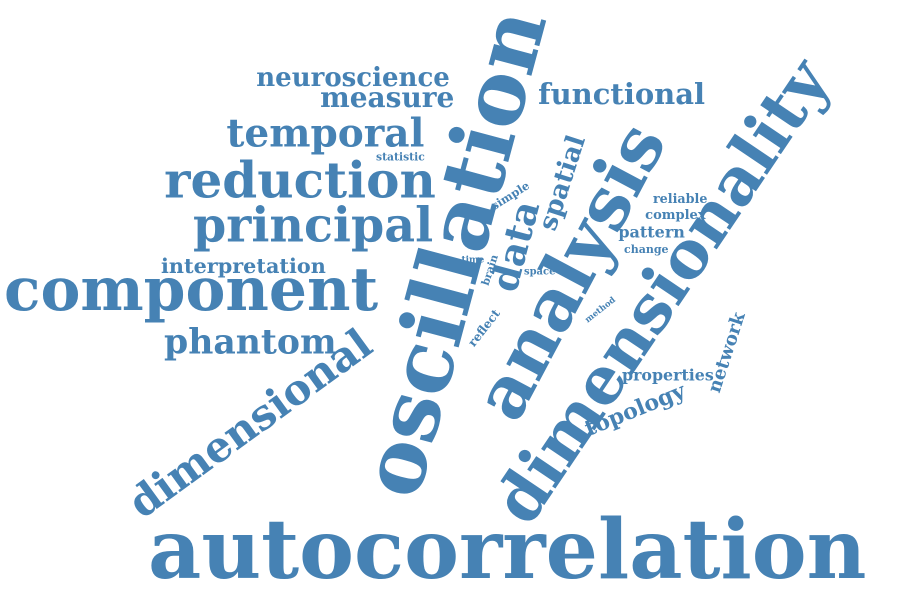  I want to click on word-pattern: pattern, so click(651, 233).